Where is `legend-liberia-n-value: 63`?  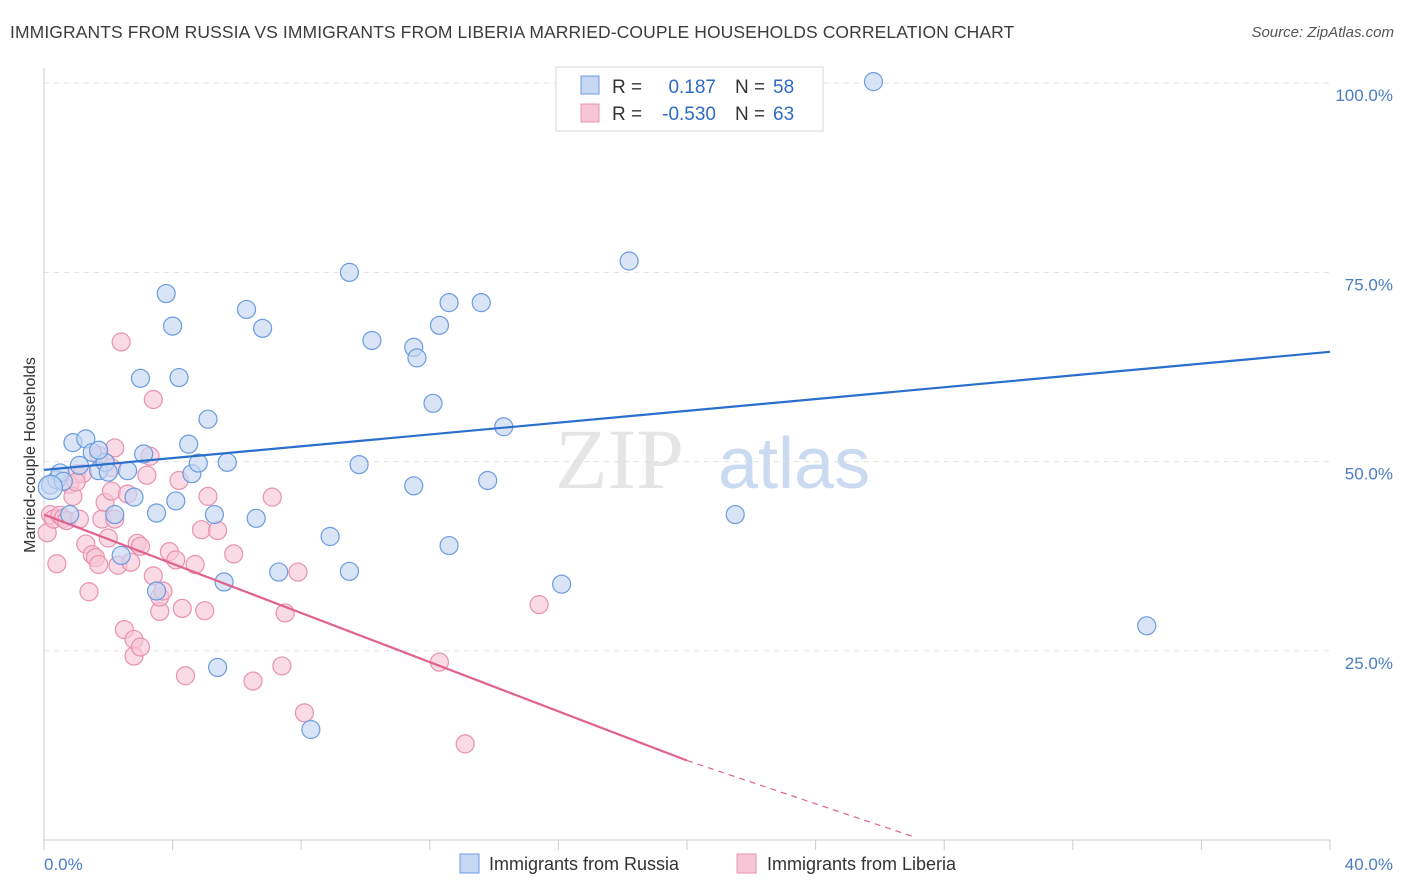
legend-liberia-n-value: 63 is located at coordinates (783, 114).